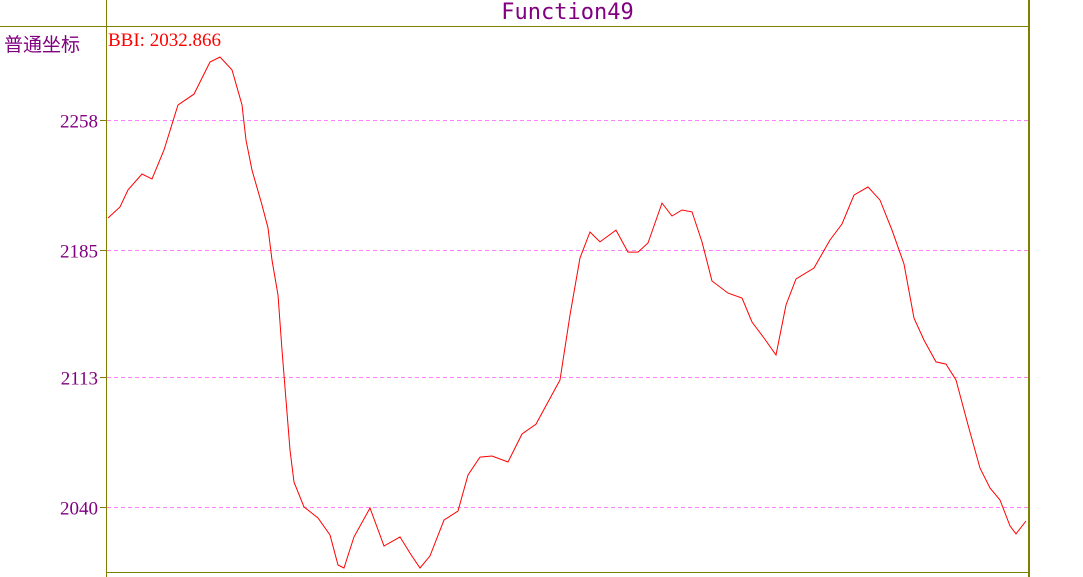 The width and height of the screenshot is (1083, 577). What do you see at coordinates (42, 45) in the screenshot?
I see `coordinate-mode-label: 普通坐标` at bounding box center [42, 45].